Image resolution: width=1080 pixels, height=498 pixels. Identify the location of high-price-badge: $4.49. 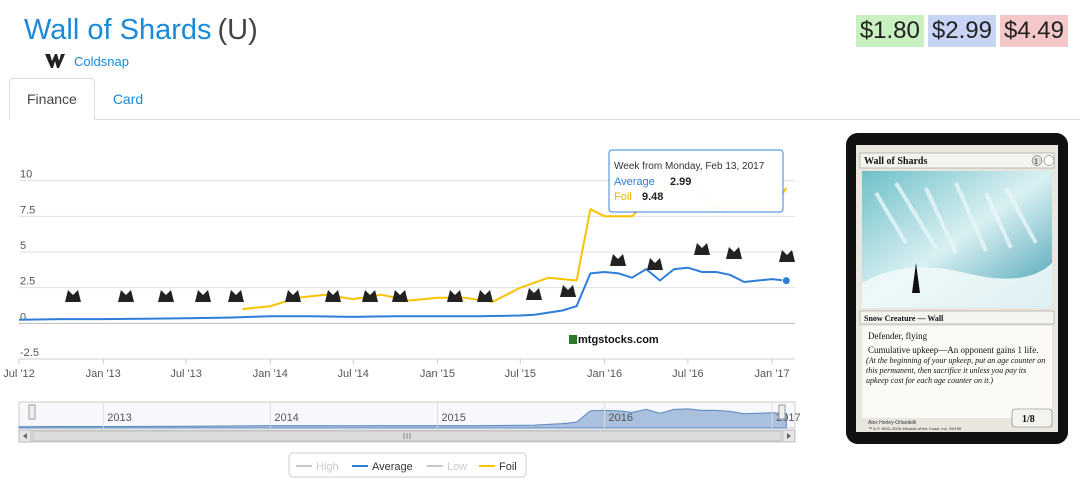
(1033, 31).